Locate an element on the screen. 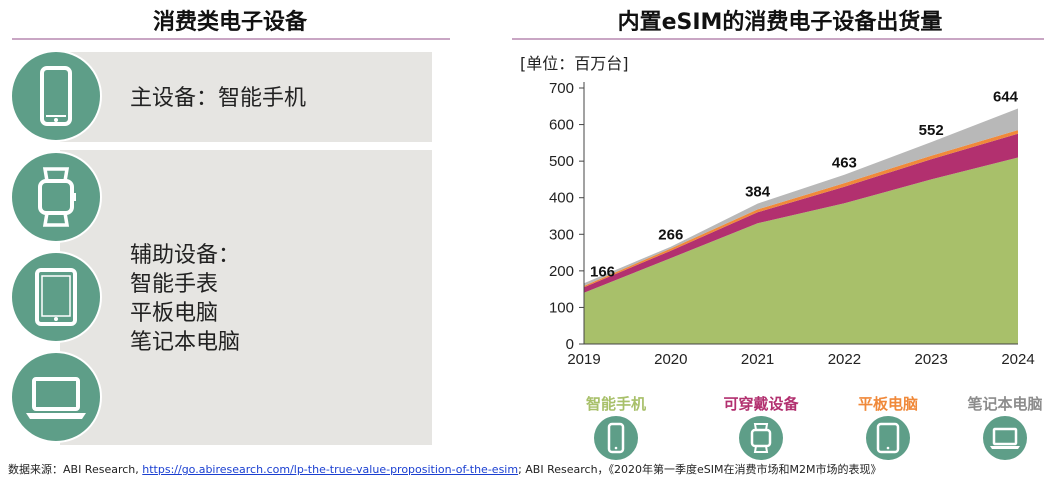 Image resolution: width=1049 pixels, height=478 pixels. secondary-item-tablet: 平板电脑 is located at coordinates (174, 313).